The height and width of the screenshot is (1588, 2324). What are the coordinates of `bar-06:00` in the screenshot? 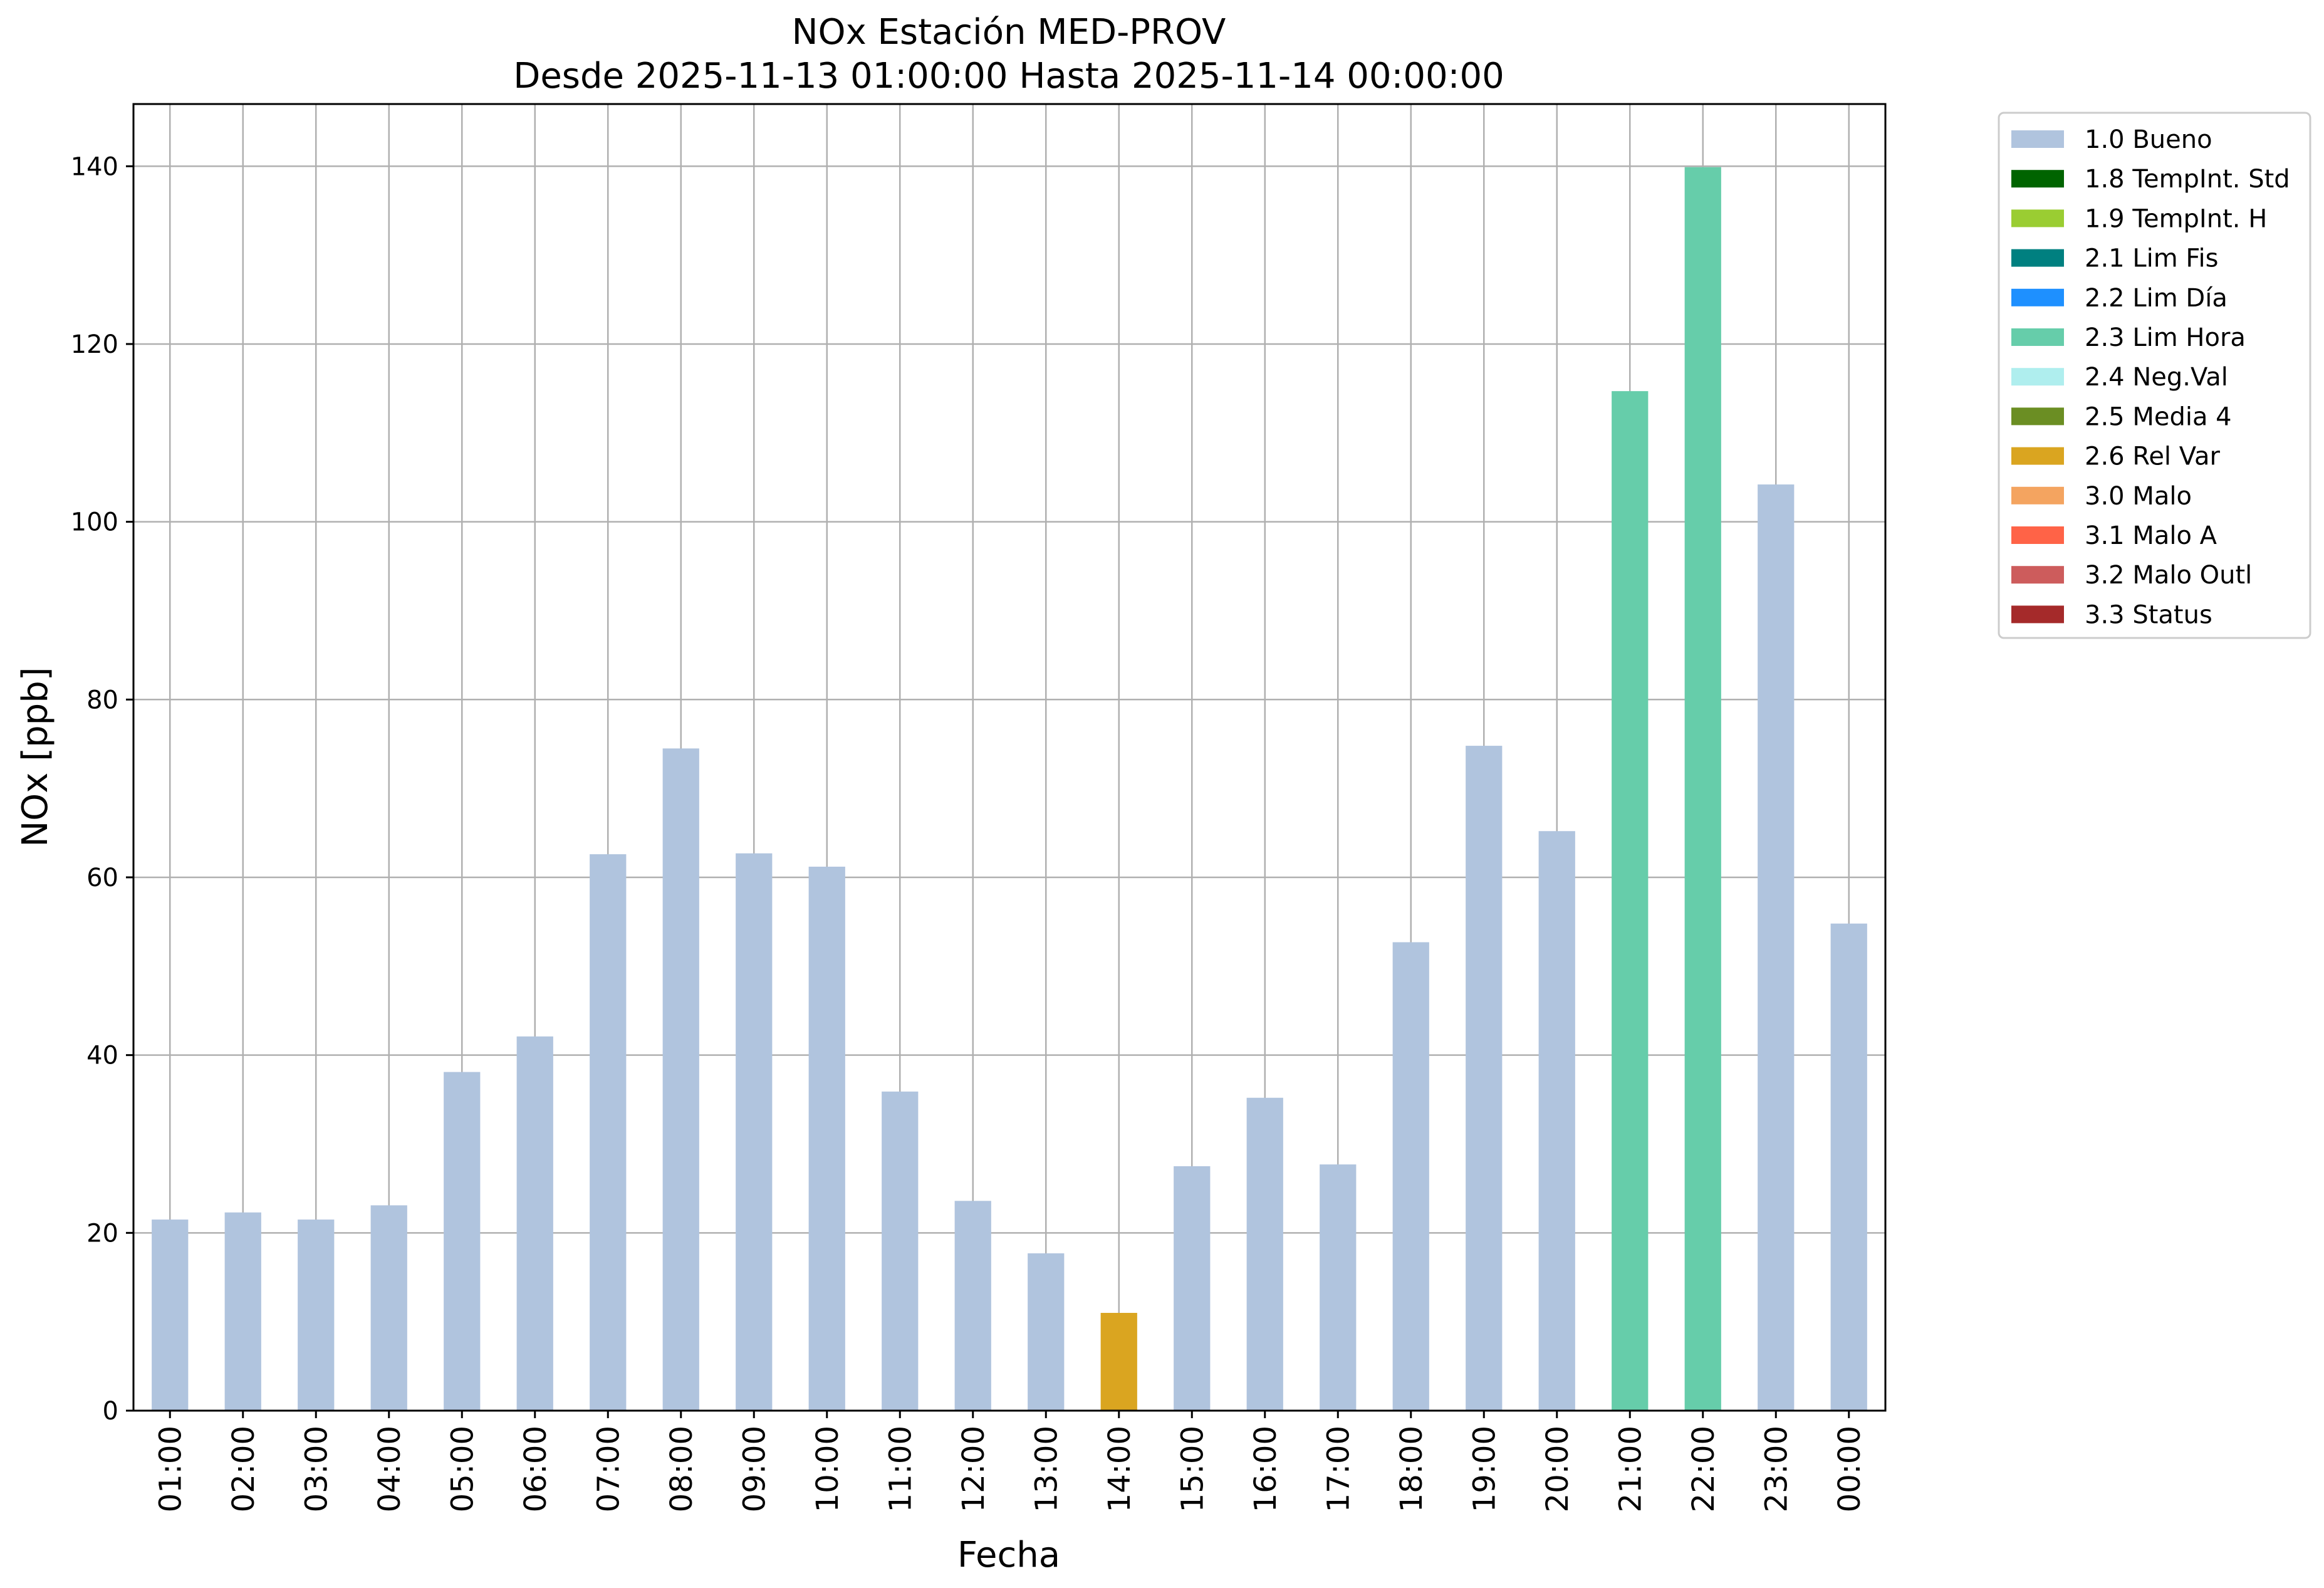 It's located at (534, 1224).